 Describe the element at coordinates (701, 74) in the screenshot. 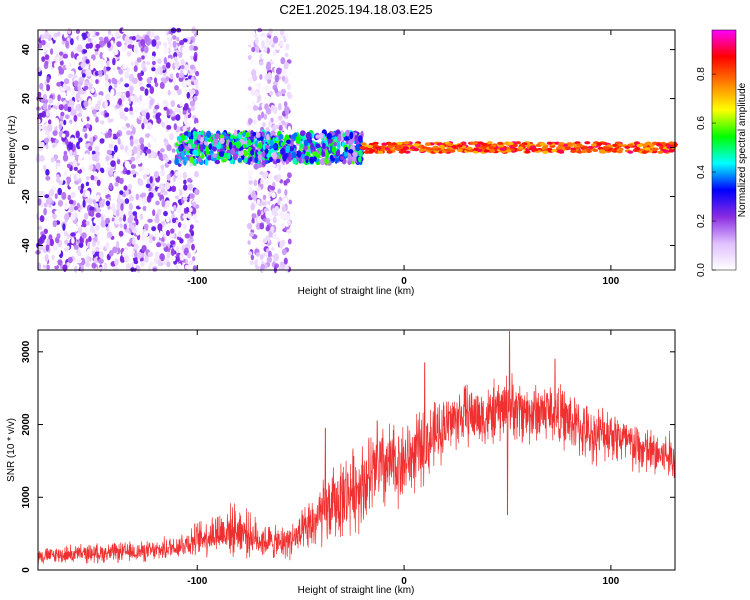

I see `colorbar-tick-label: 0.8` at that location.